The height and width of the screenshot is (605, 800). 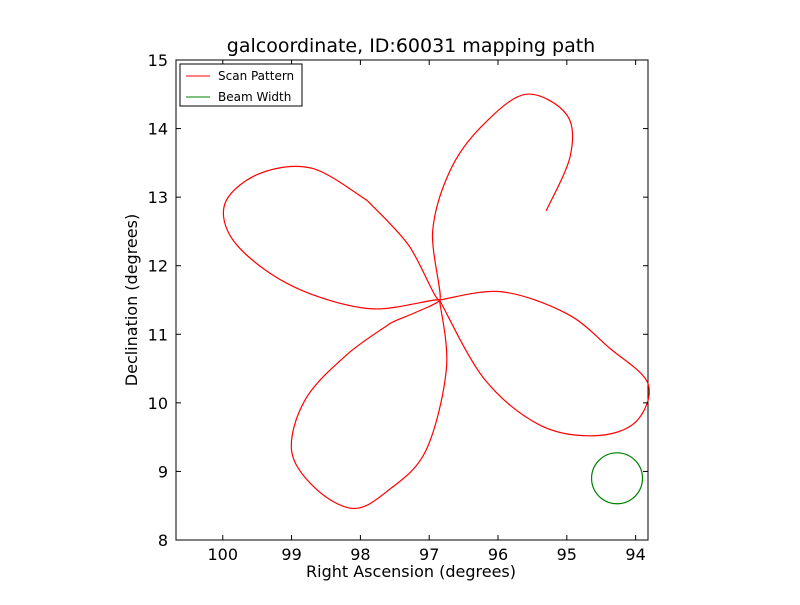 What do you see at coordinates (158, 266) in the screenshot?
I see `y-tick-label: 12` at bounding box center [158, 266].